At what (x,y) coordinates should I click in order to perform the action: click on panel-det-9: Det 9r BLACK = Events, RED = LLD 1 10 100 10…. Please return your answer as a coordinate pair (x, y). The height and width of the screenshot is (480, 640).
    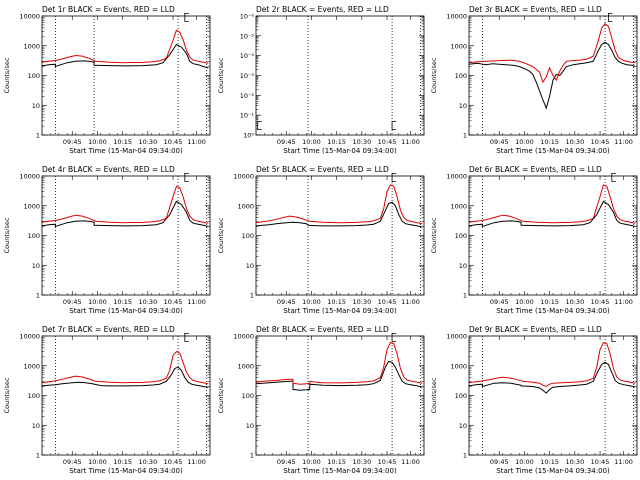
    Looking at the image, I should click on (534, 400).